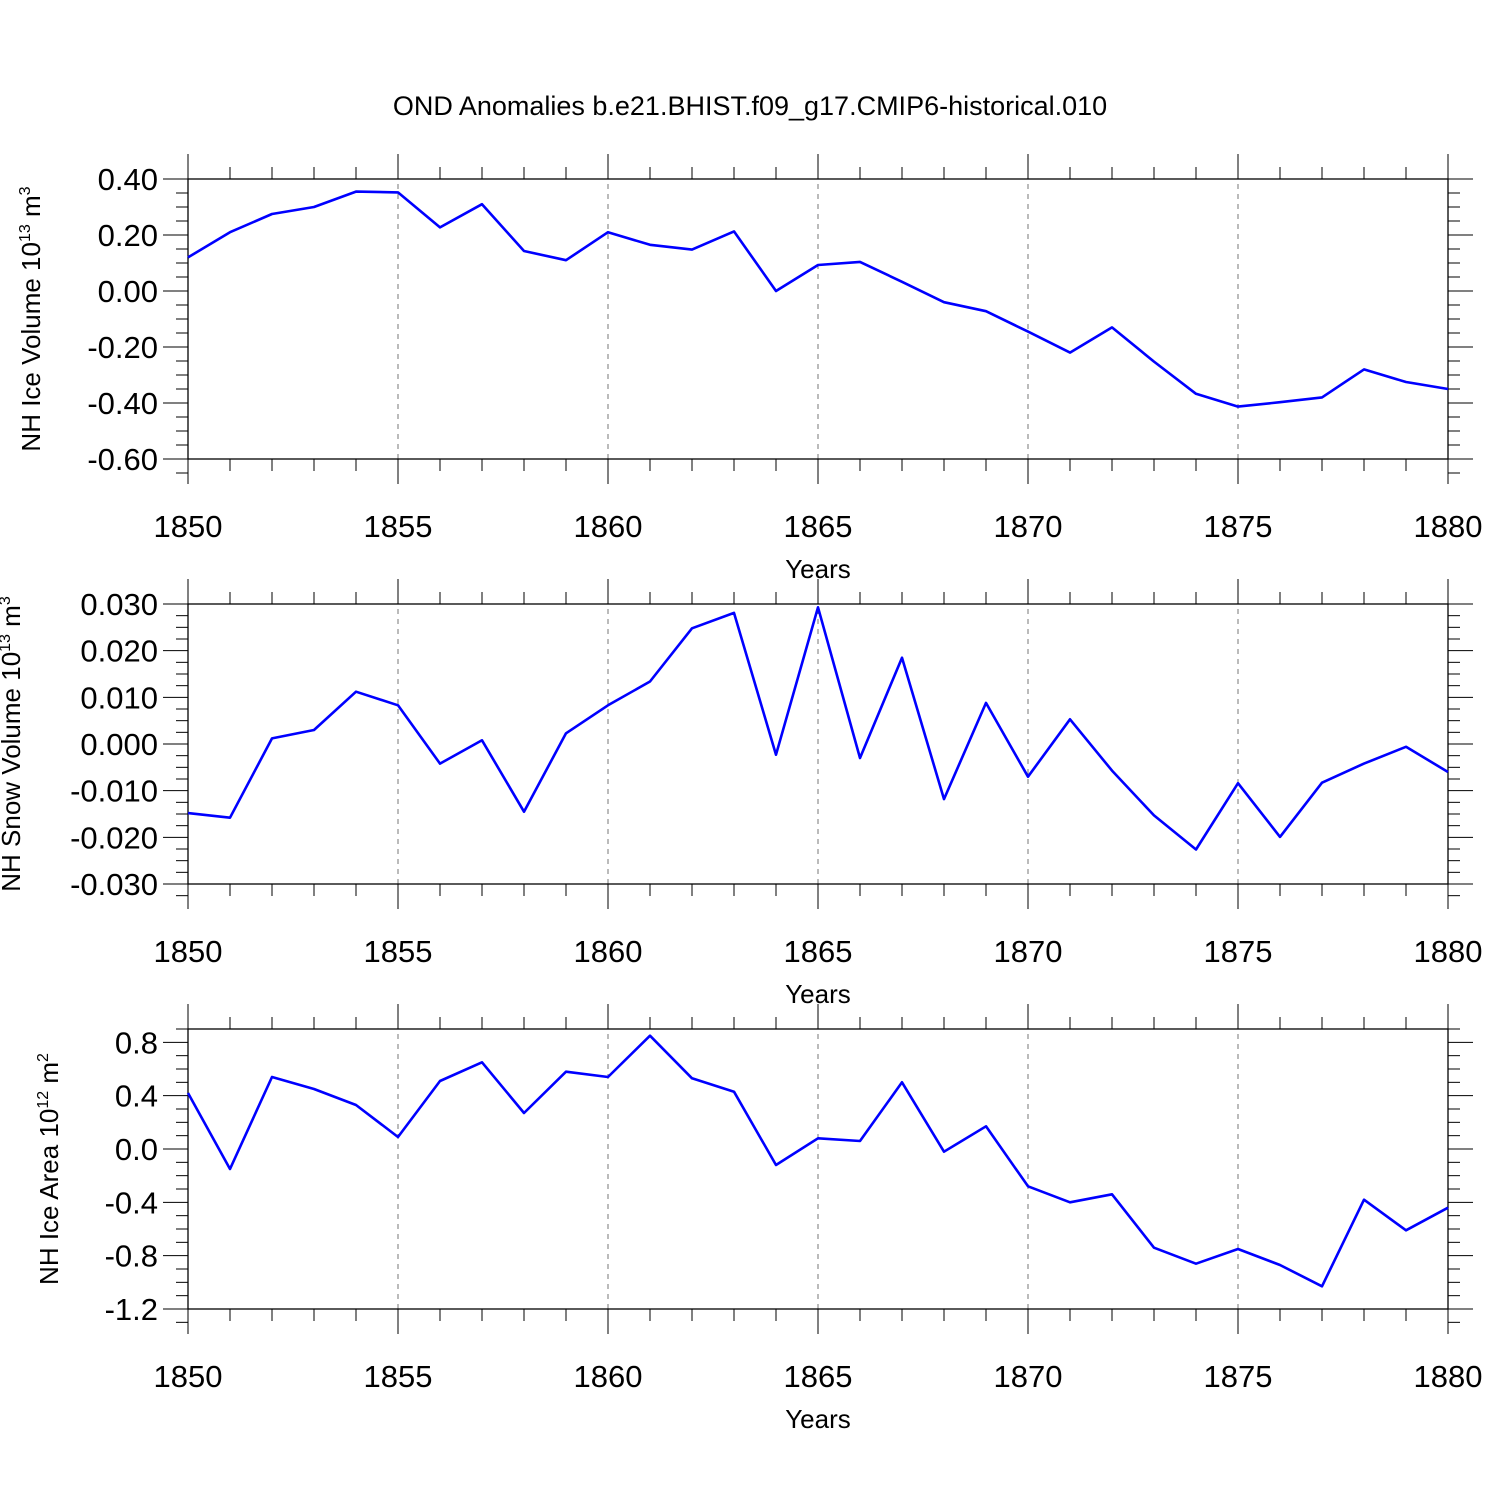 The image size is (1500, 1500). Describe the element at coordinates (114, 837) in the screenshot. I see `y-tick-label: -0.020` at that location.